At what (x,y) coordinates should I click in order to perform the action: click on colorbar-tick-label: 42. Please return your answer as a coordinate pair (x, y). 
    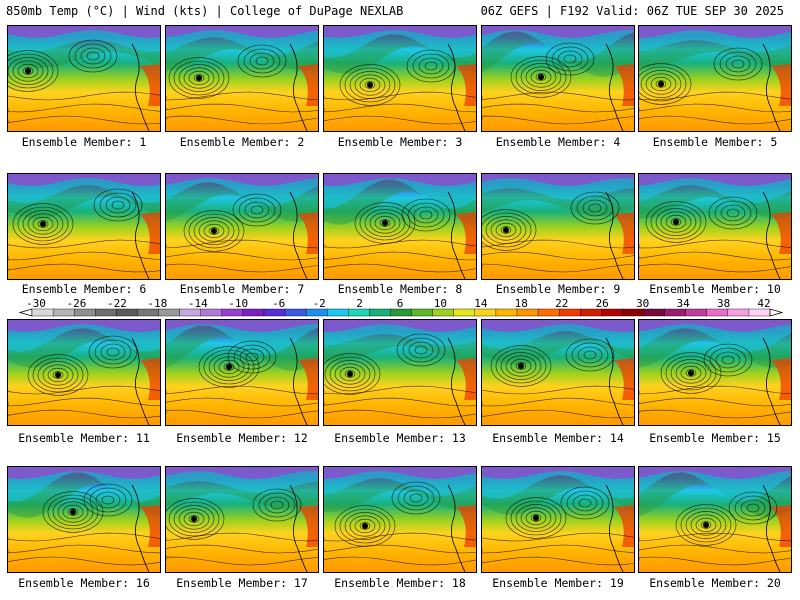
    Looking at the image, I should click on (763, 303).